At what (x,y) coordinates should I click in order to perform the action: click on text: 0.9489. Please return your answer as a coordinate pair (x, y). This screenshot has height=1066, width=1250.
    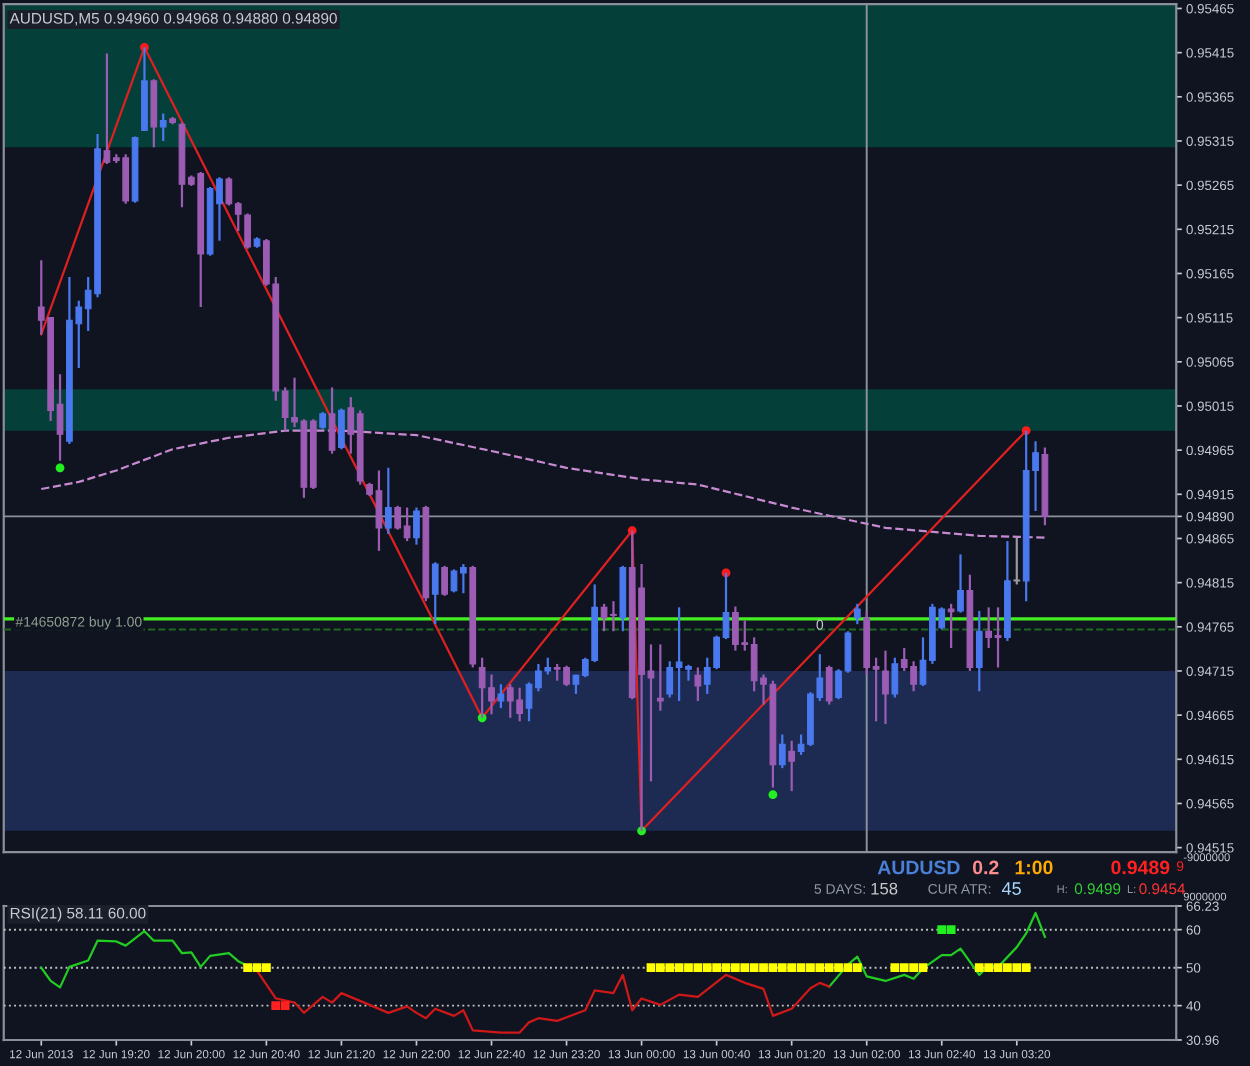
    Looking at the image, I should click on (1140, 867).